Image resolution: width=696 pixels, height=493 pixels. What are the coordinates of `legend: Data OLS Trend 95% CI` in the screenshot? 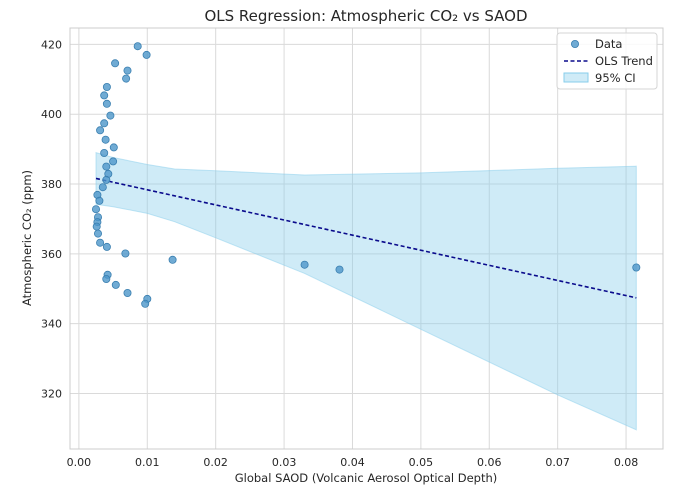 It's located at (607, 61).